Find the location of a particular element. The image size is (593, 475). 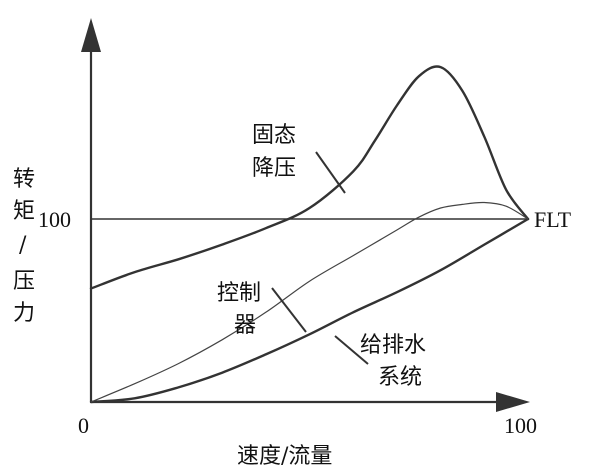

x-tick-0: 0 is located at coordinates (83, 425).